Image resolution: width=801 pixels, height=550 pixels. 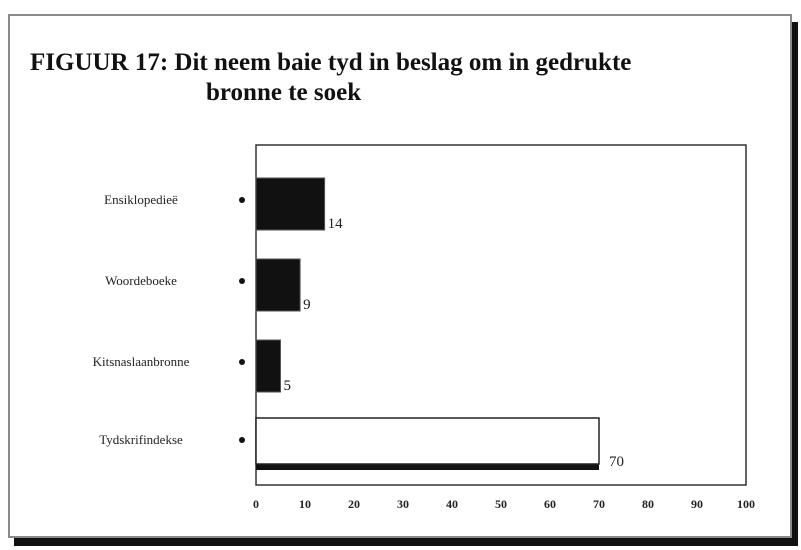 What do you see at coordinates (427, 466) in the screenshot?
I see `bar-shadow` at bounding box center [427, 466].